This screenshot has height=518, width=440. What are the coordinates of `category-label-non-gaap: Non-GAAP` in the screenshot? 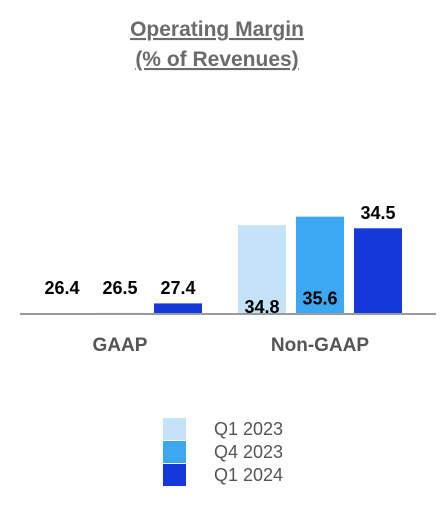 It's located at (320, 345).